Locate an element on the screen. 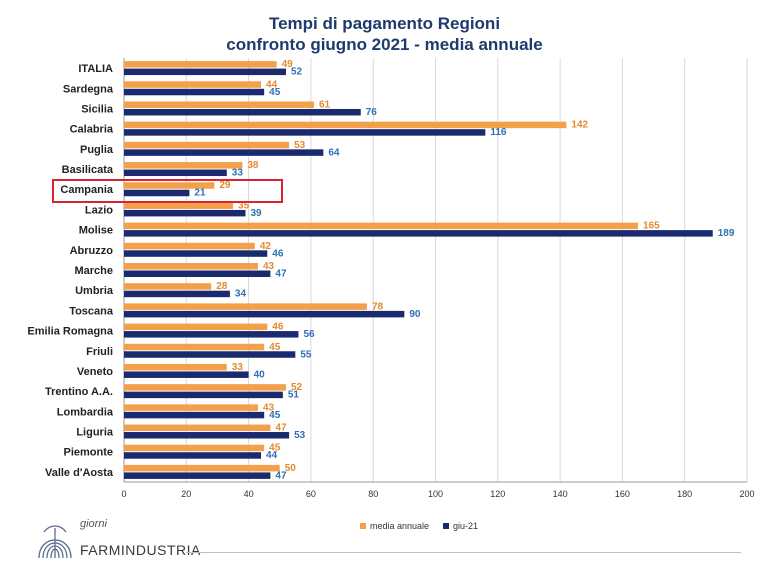  chart-legend: media annuale giu-21 is located at coordinates (426, 526).